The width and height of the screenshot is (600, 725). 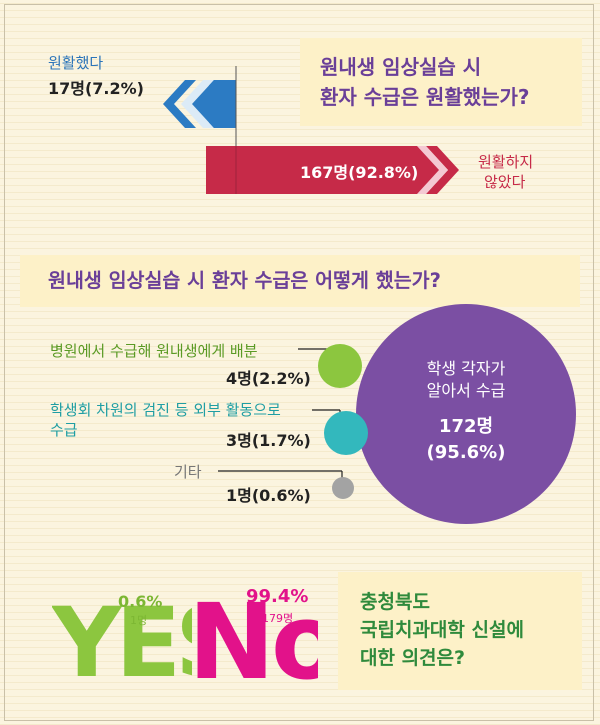 I want to click on yes-label: 원활했다, so click(x=76, y=63).